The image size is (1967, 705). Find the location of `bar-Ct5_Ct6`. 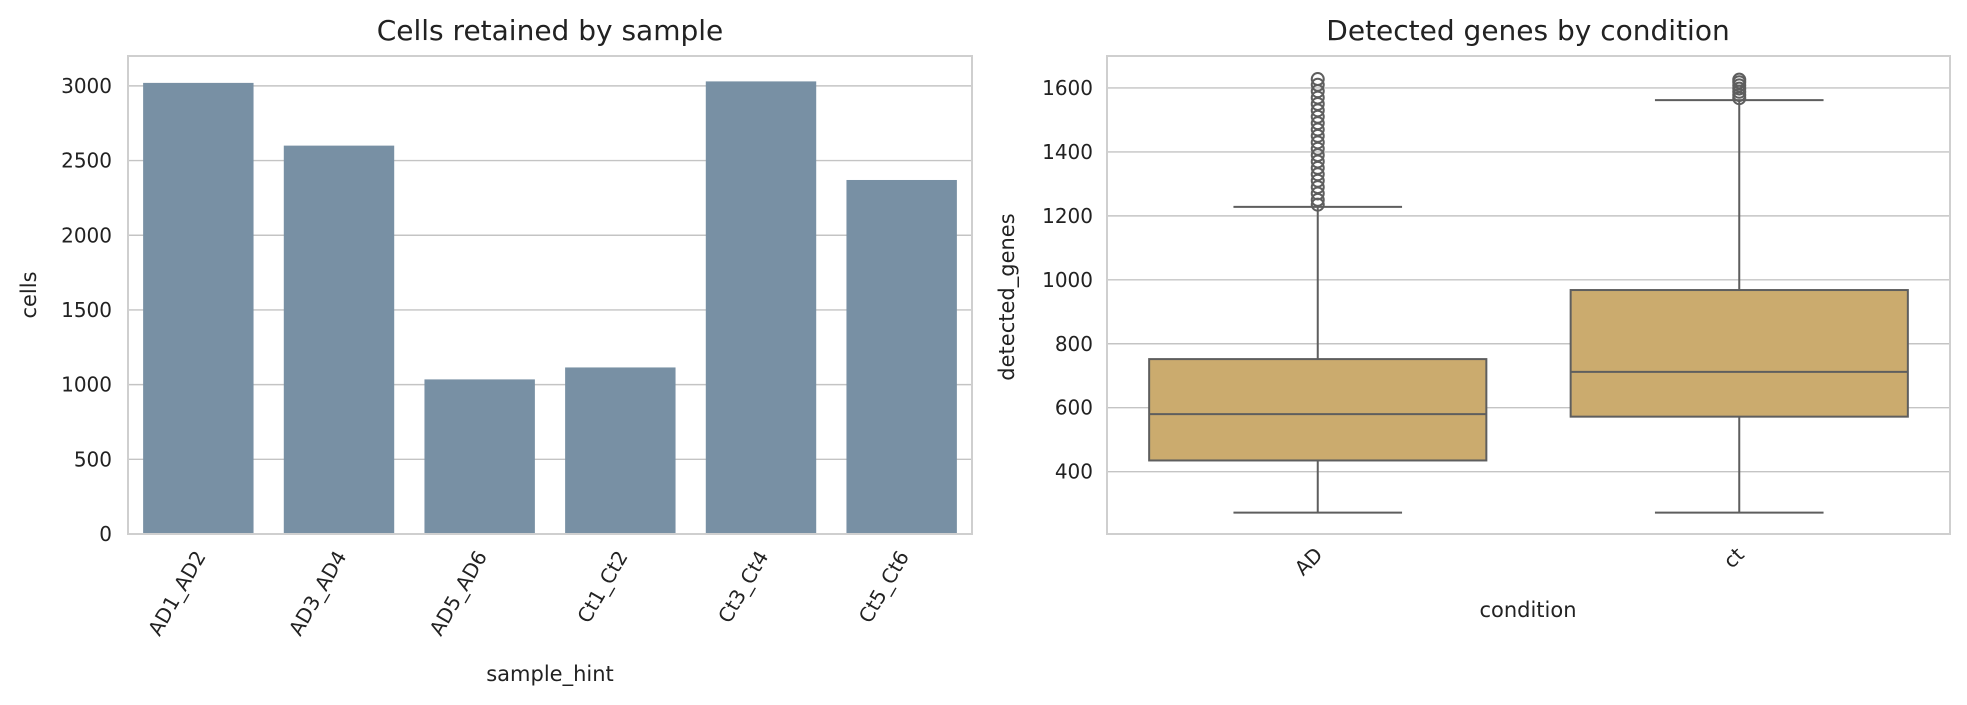

bar-Ct5_Ct6 is located at coordinates (901, 356).